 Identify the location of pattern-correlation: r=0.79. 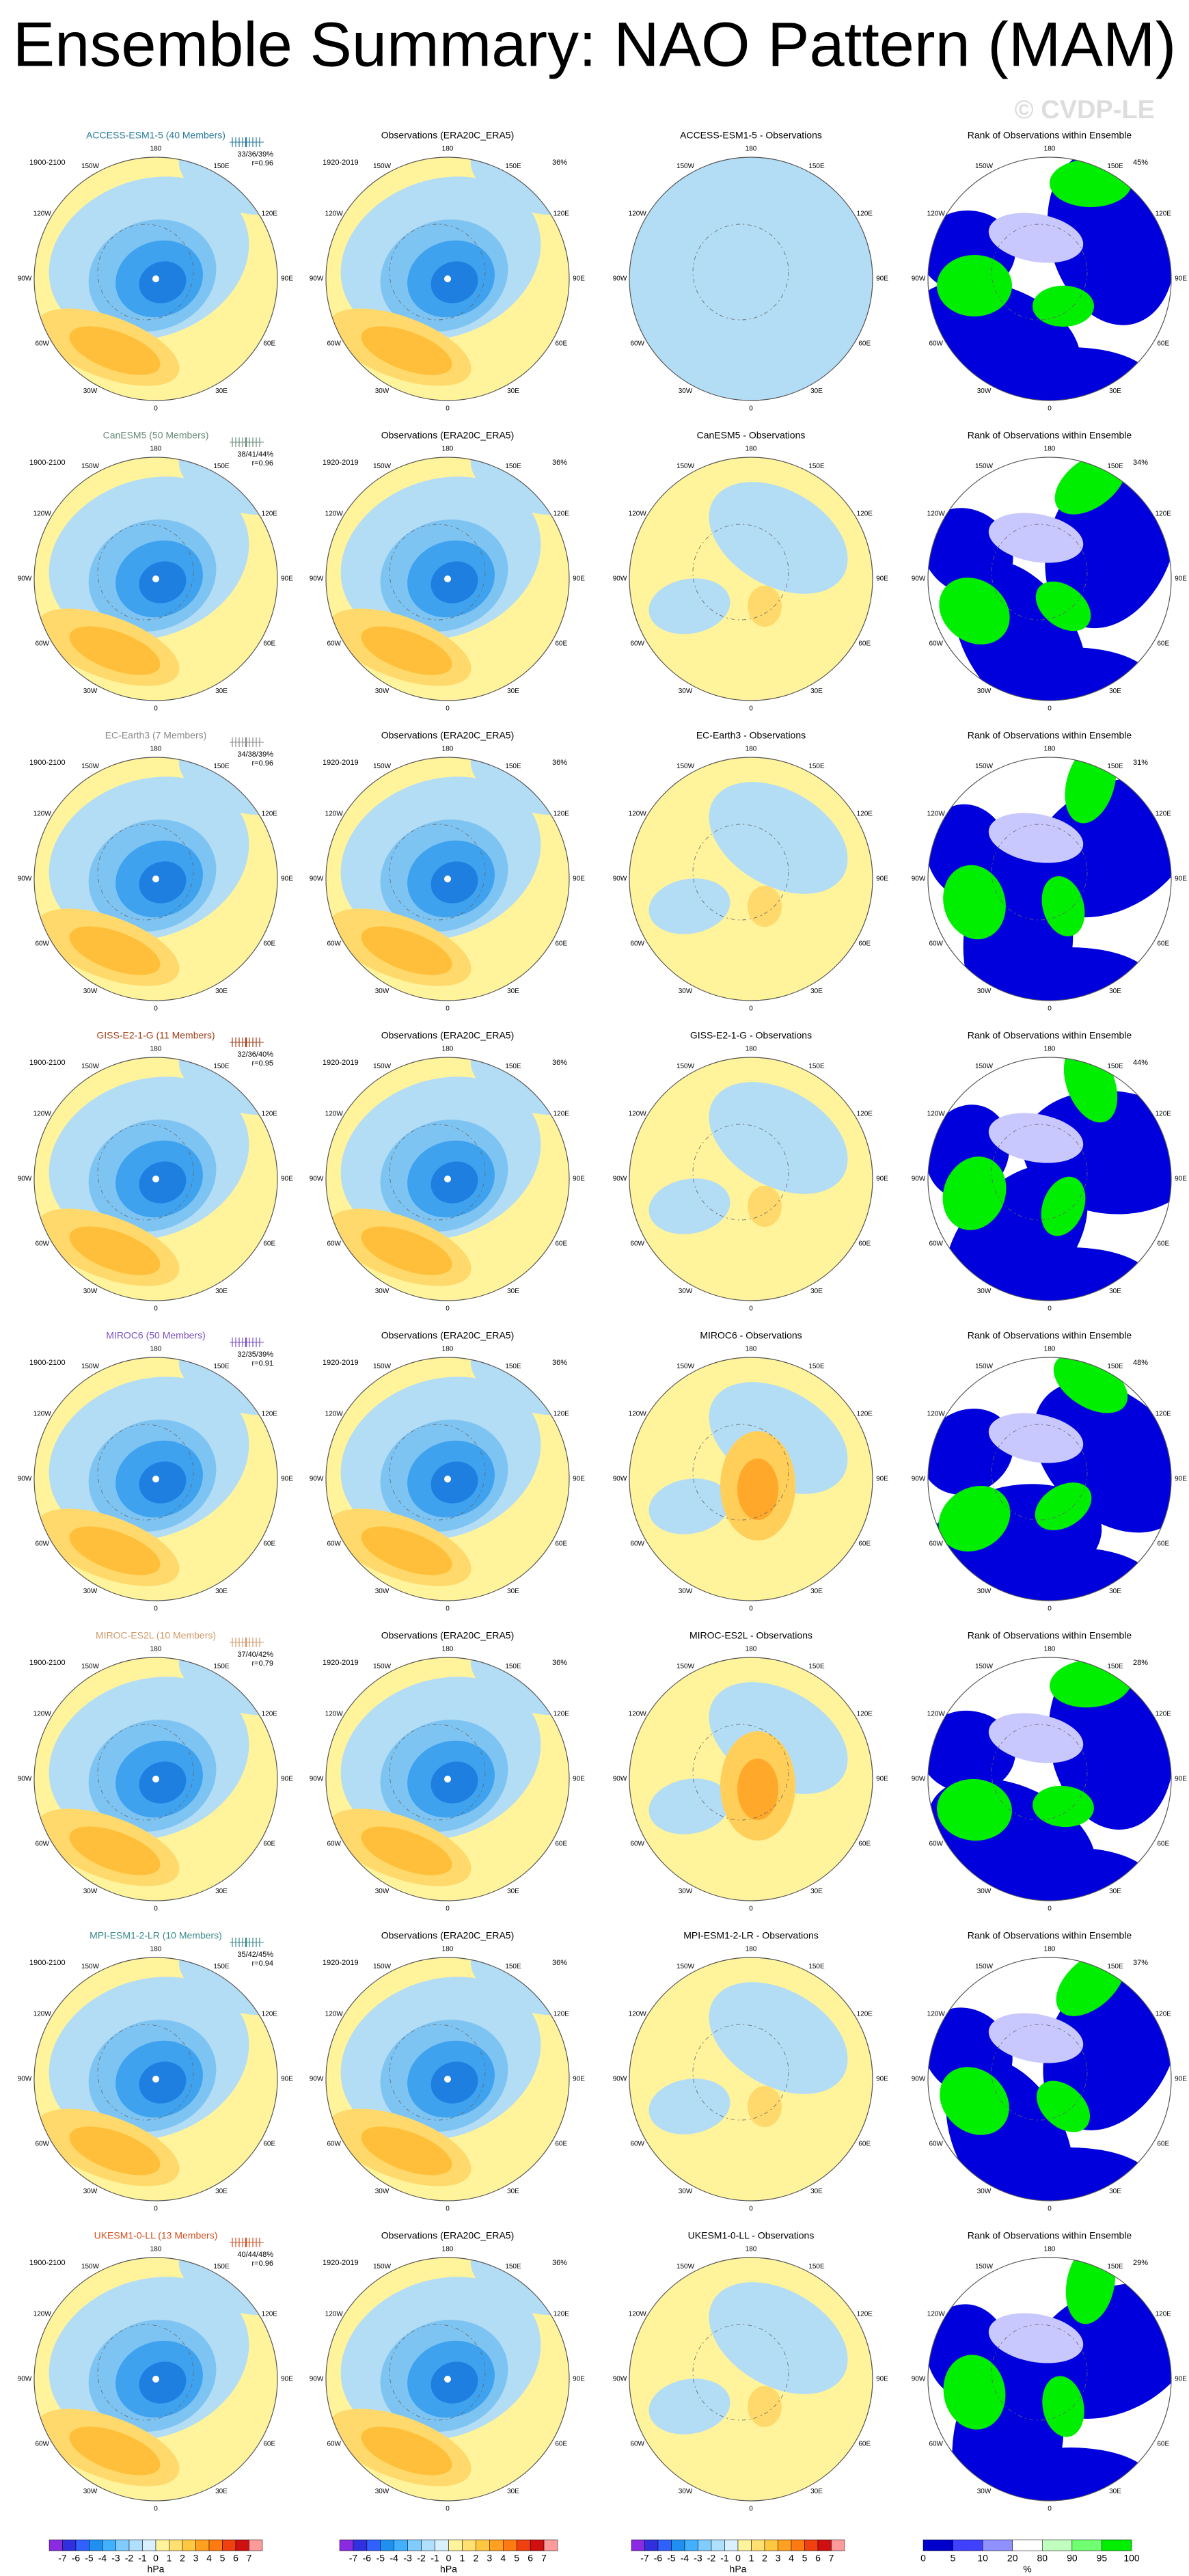
(263, 1664).